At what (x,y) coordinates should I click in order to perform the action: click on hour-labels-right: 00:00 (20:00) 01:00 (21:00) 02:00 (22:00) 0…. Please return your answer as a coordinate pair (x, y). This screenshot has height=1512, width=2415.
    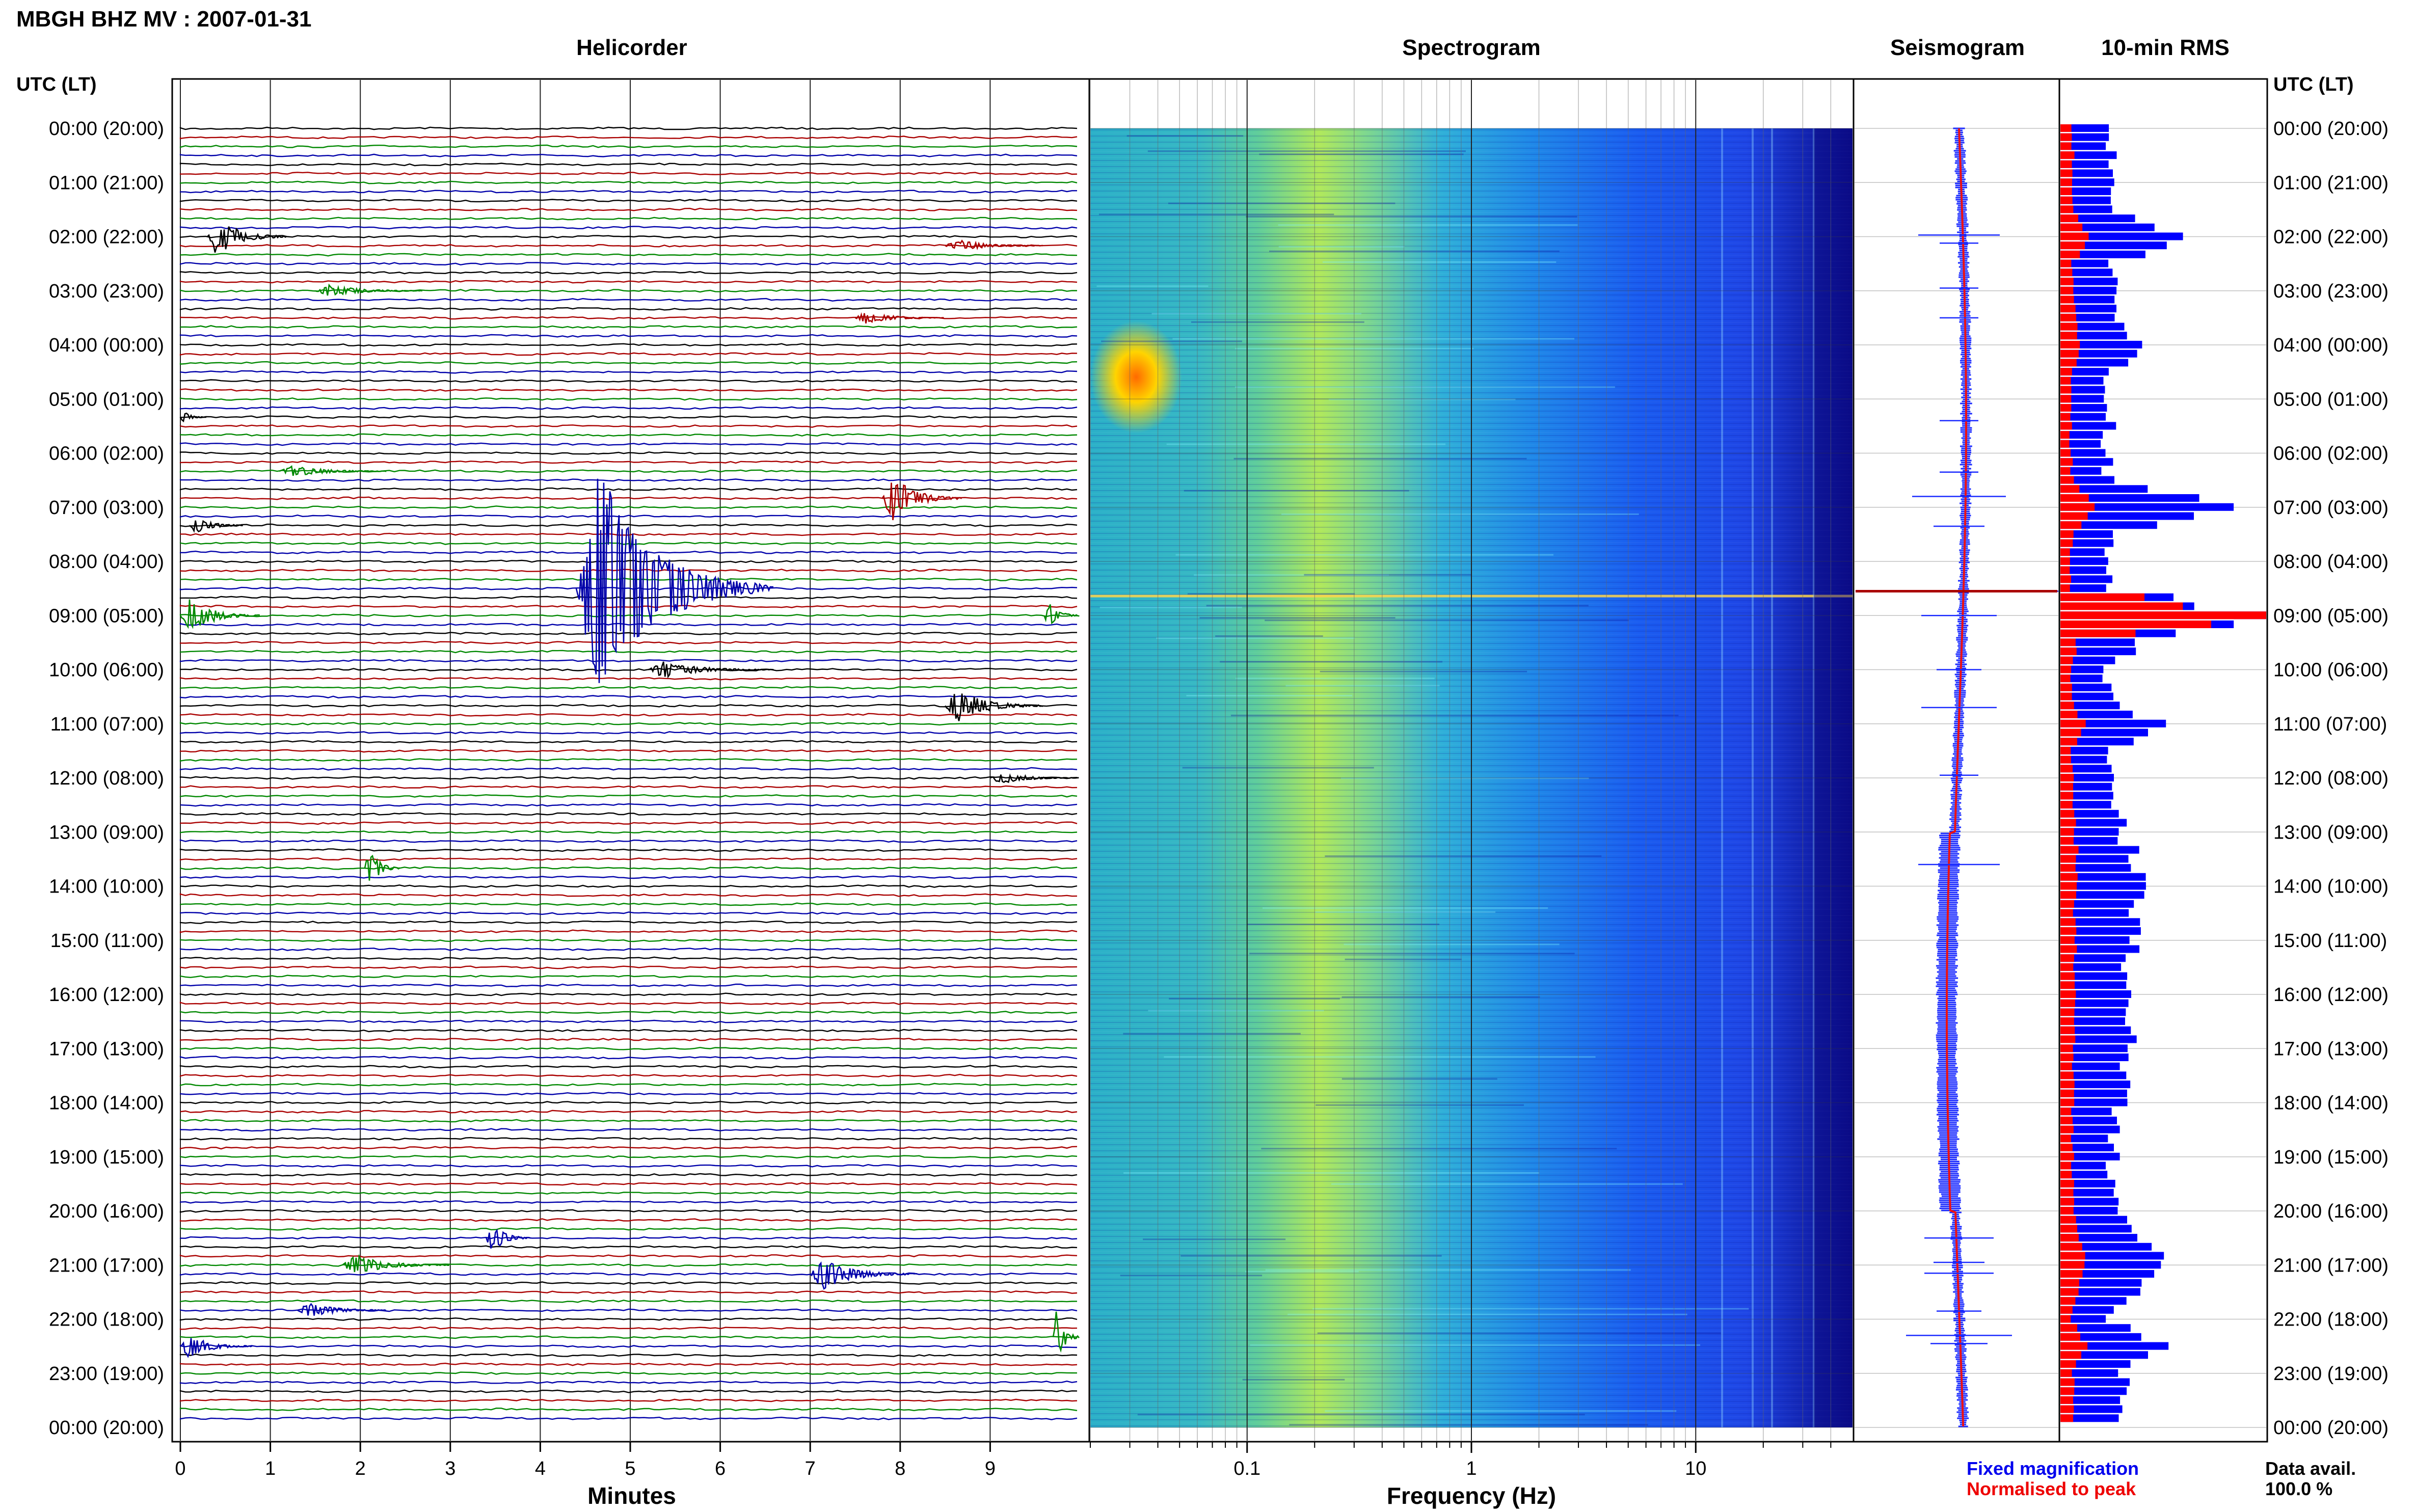
    Looking at the image, I should click on (2331, 778).